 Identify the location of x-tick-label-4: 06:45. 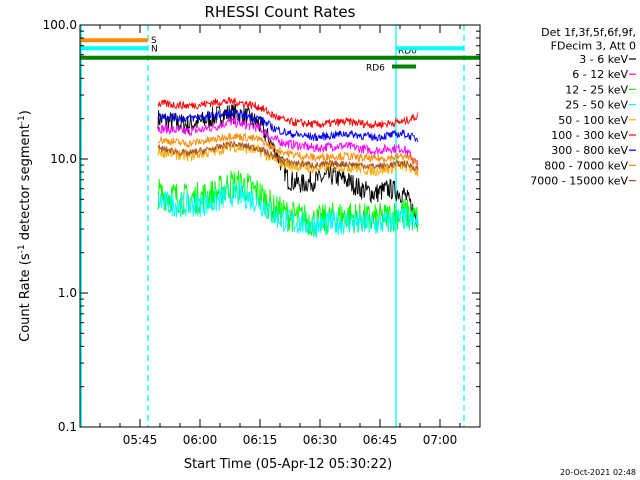
(380, 440).